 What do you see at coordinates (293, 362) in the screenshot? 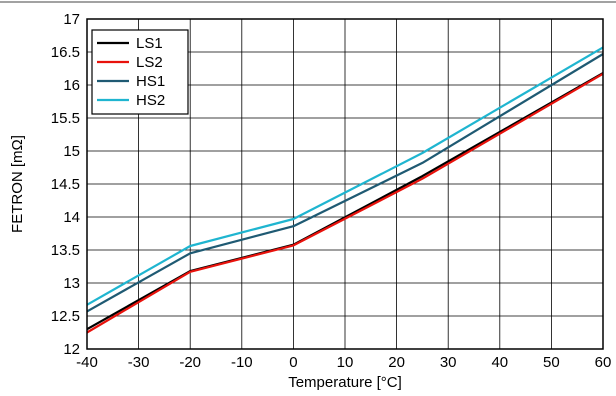
I see `x-tick-label: 0` at bounding box center [293, 362].